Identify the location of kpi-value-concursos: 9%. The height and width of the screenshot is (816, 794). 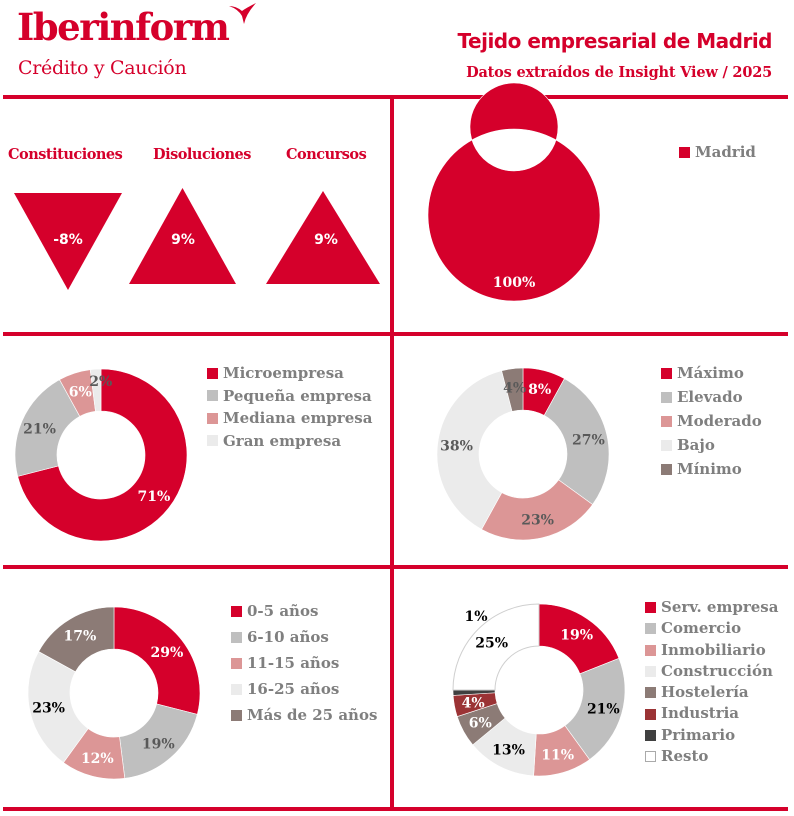
(326, 240).